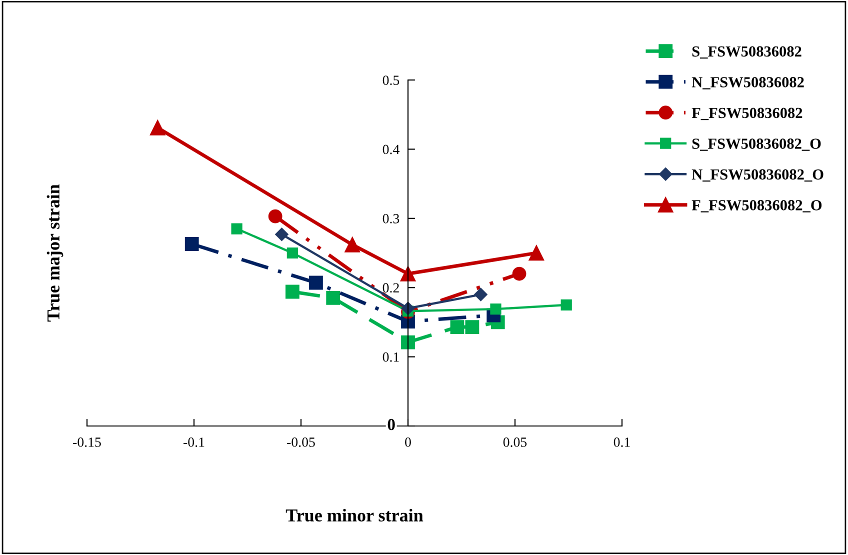 Image resolution: width=848 pixels, height=555 pixels. What do you see at coordinates (408, 442) in the screenshot?
I see `x-tick-label: 0` at bounding box center [408, 442].